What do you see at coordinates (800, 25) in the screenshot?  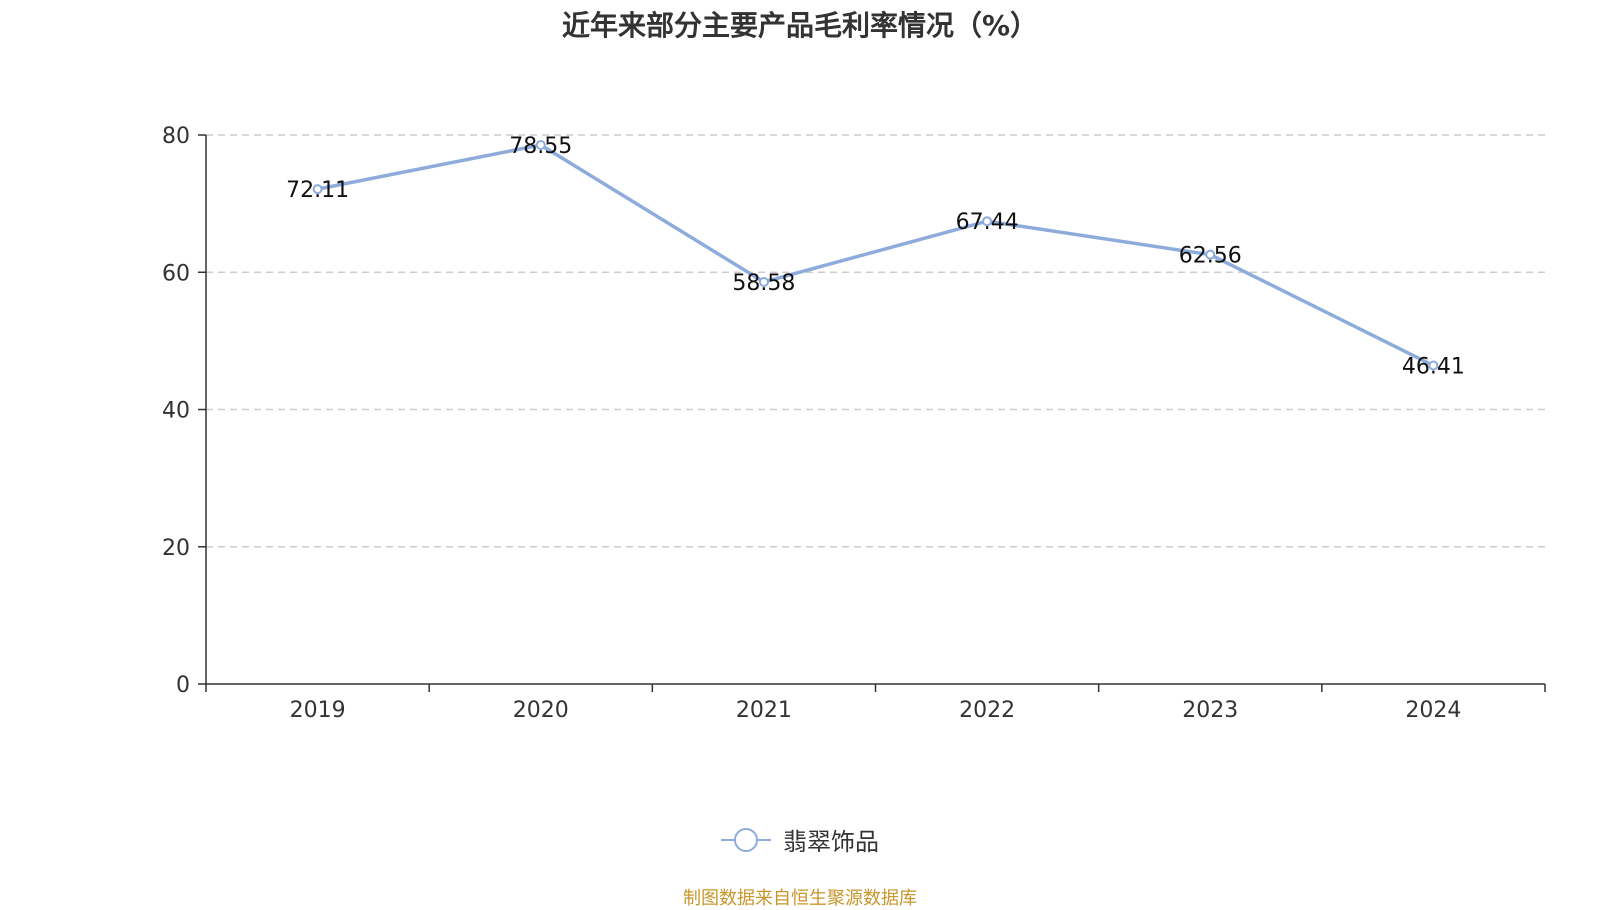 I see `chart-title: 近年来部分主要产品毛利率情况（%）` at bounding box center [800, 25].